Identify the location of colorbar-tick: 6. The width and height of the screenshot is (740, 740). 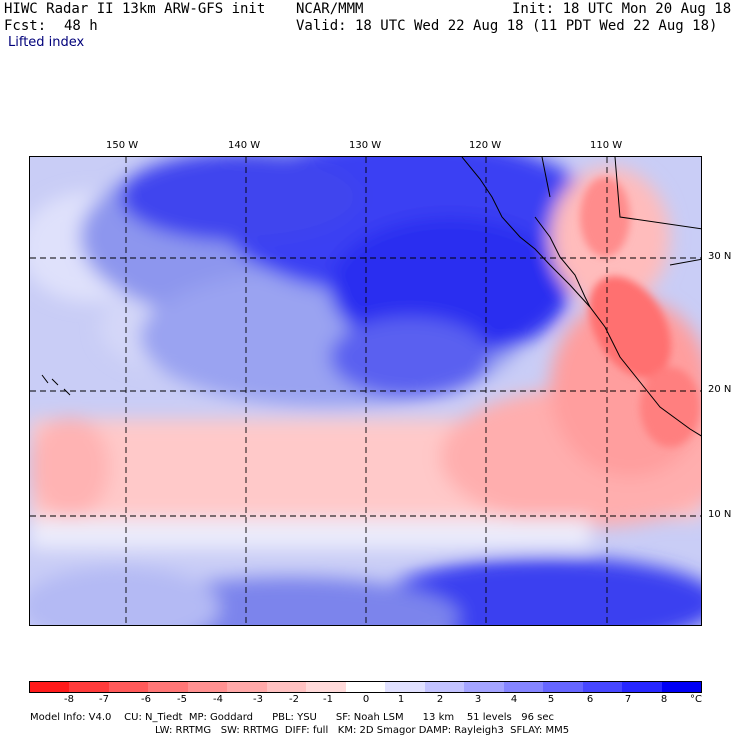
(590, 699).